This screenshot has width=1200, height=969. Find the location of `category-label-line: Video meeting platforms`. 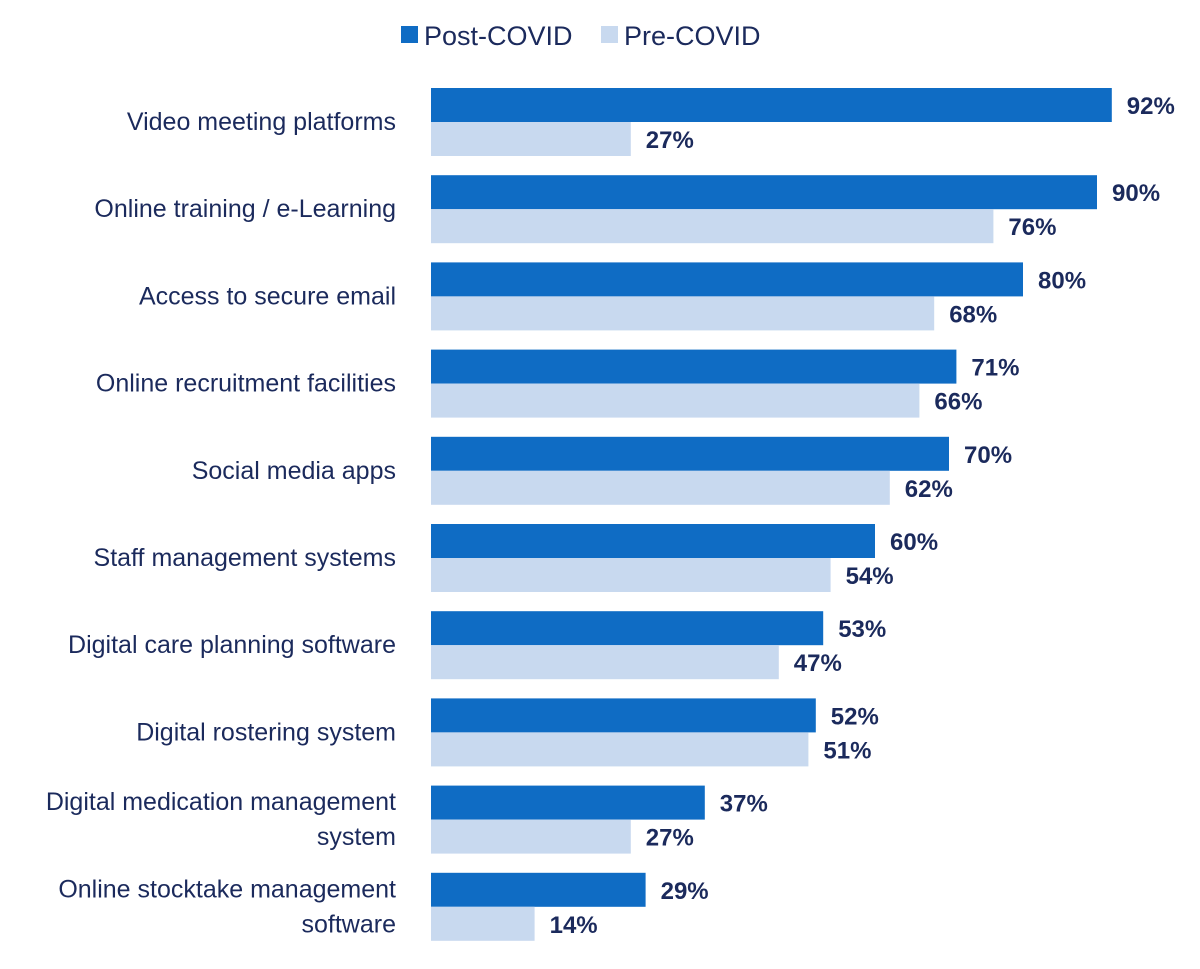

category-label-line: Video meeting platforms is located at coordinates (261, 122).